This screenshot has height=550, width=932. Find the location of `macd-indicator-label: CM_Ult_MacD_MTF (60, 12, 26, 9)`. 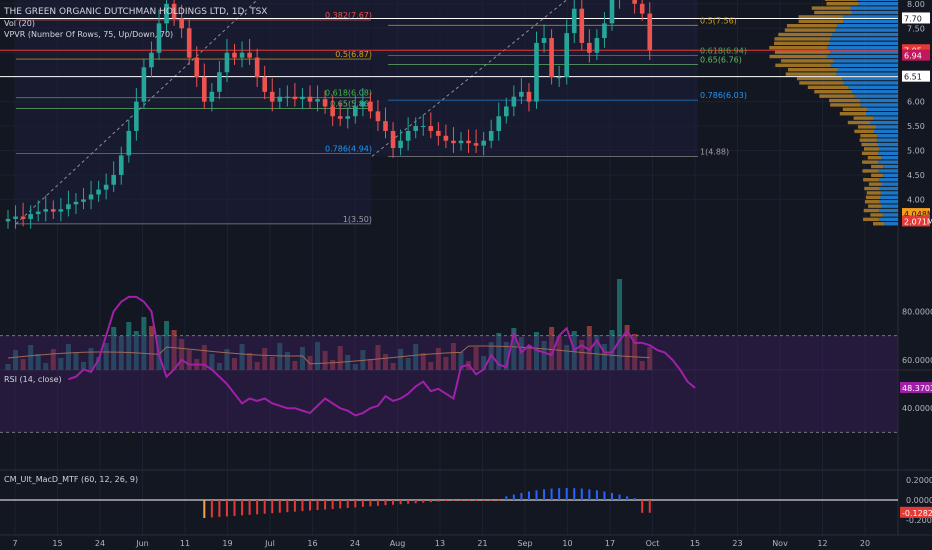

macd-indicator-label: CM_Ult_MacD_MTF (60, 12, 26, 9) is located at coordinates (71, 479).